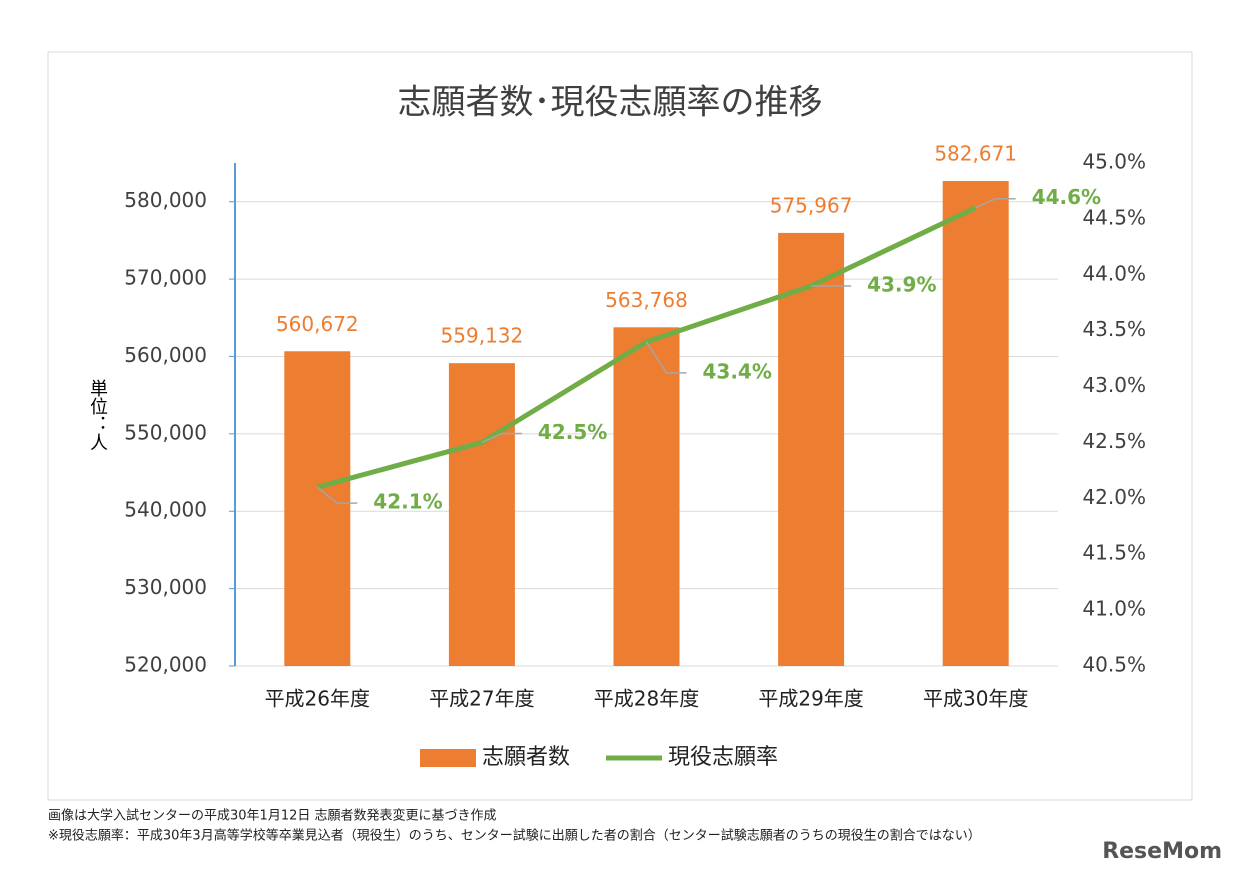 The image size is (1235, 873). What do you see at coordinates (272, 816) in the screenshot?
I see `note: 画像は大学入試センターの平成30年1月12日 志願者数発表変更に基づき作成` at bounding box center [272, 816].